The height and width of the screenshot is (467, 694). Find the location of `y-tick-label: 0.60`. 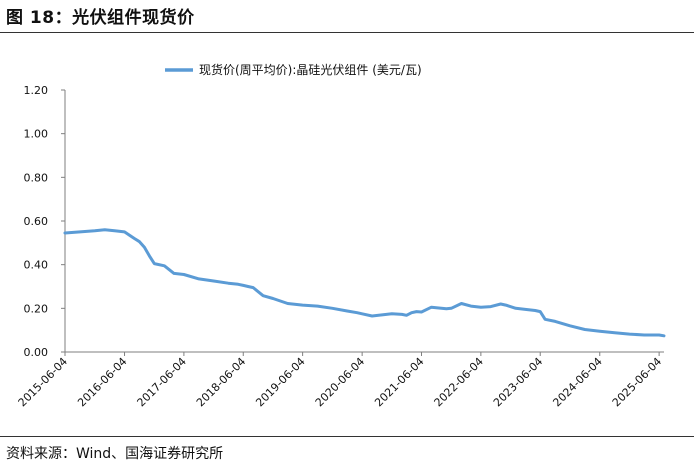

y-tick-label: 0.60 is located at coordinates (36, 221).